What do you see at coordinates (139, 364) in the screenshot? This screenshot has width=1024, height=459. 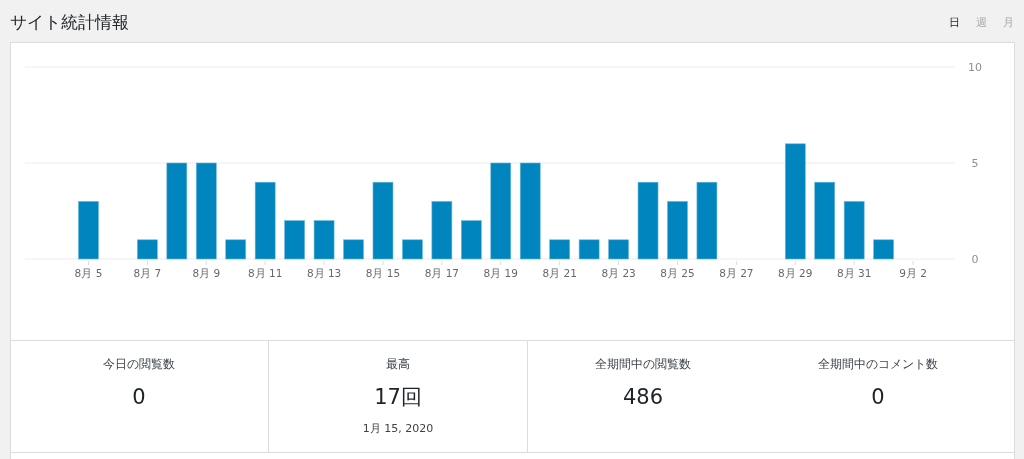 I see `text: 今日の閲覧数` at bounding box center [139, 364].